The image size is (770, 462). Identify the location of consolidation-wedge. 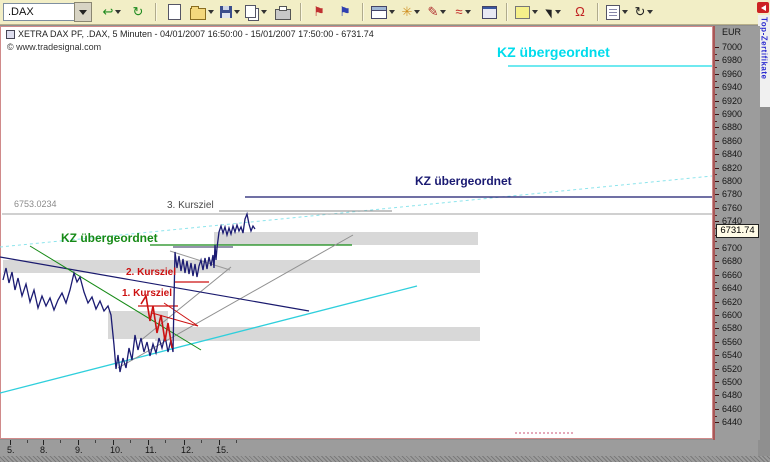
(200, 260).